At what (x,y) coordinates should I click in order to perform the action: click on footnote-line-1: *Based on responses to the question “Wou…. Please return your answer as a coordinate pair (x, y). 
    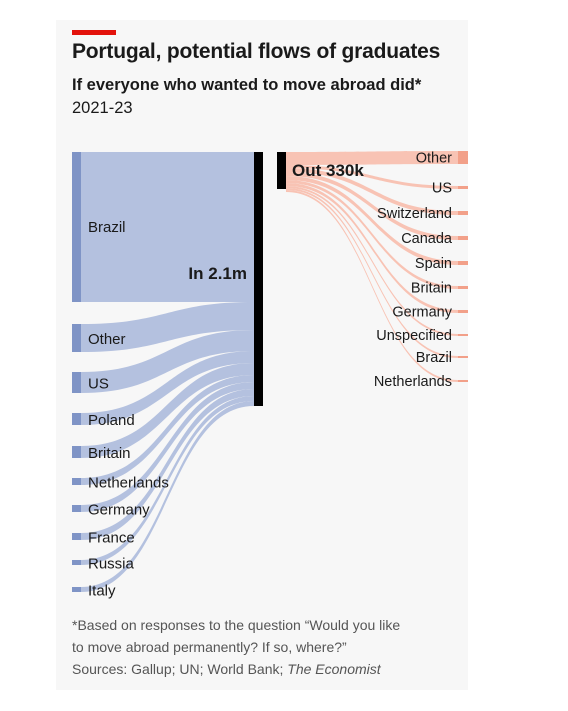
    Looking at the image, I should click on (236, 625).